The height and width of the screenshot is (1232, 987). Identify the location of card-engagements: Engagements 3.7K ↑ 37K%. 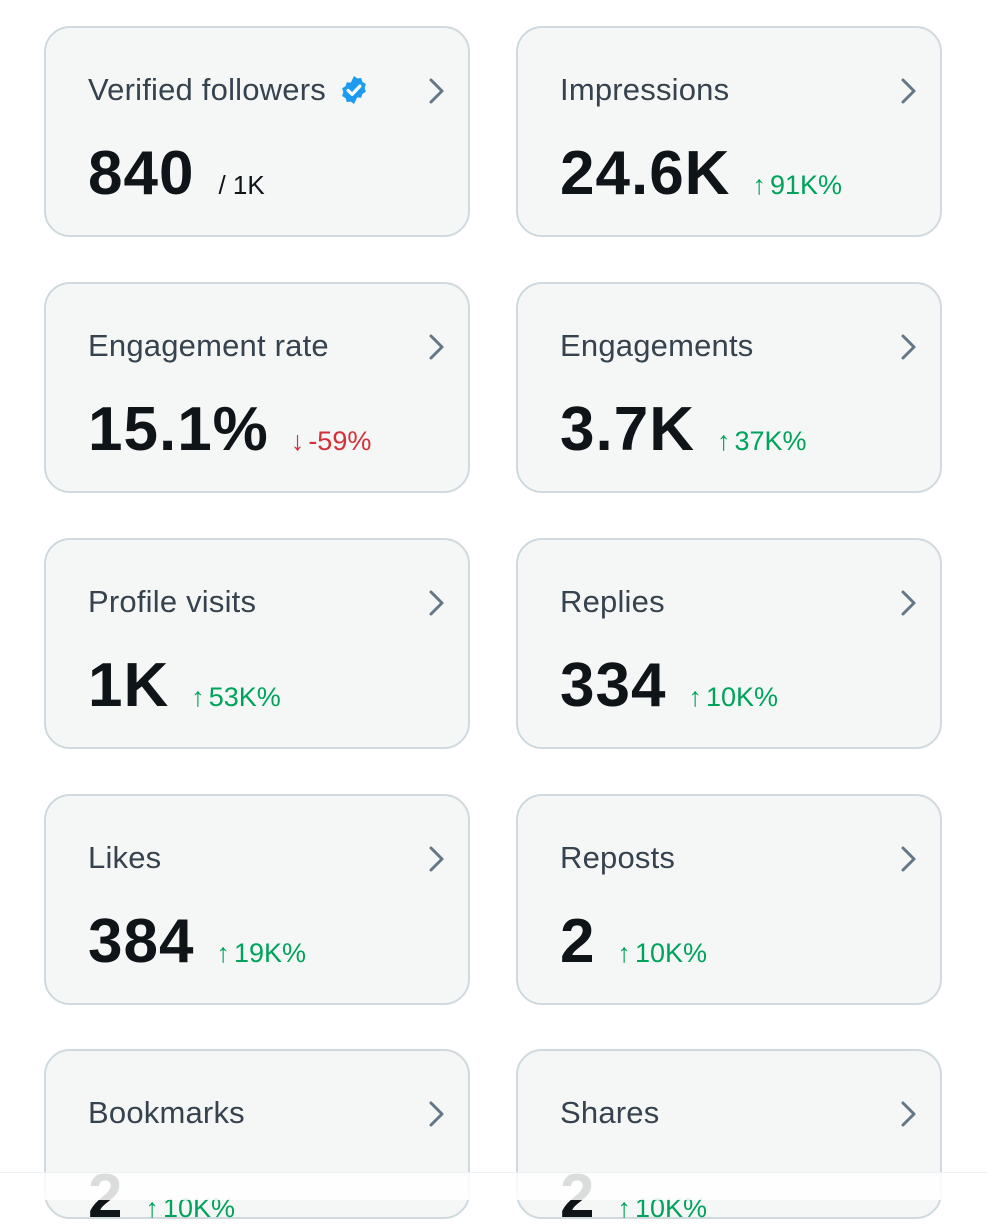
(729, 387).